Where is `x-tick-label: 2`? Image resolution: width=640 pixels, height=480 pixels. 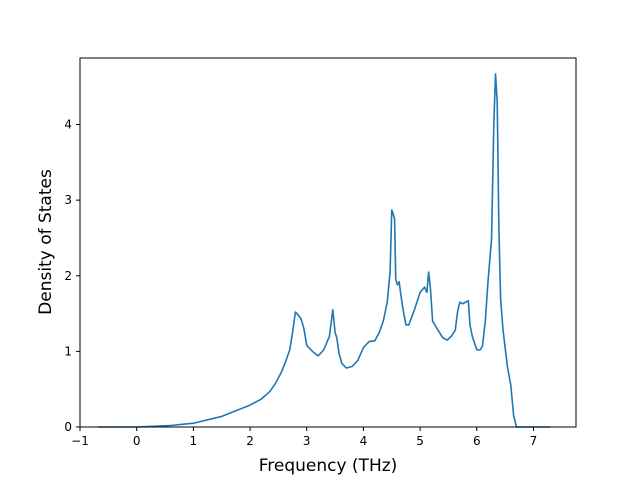 x-tick-label: 2 is located at coordinates (250, 441).